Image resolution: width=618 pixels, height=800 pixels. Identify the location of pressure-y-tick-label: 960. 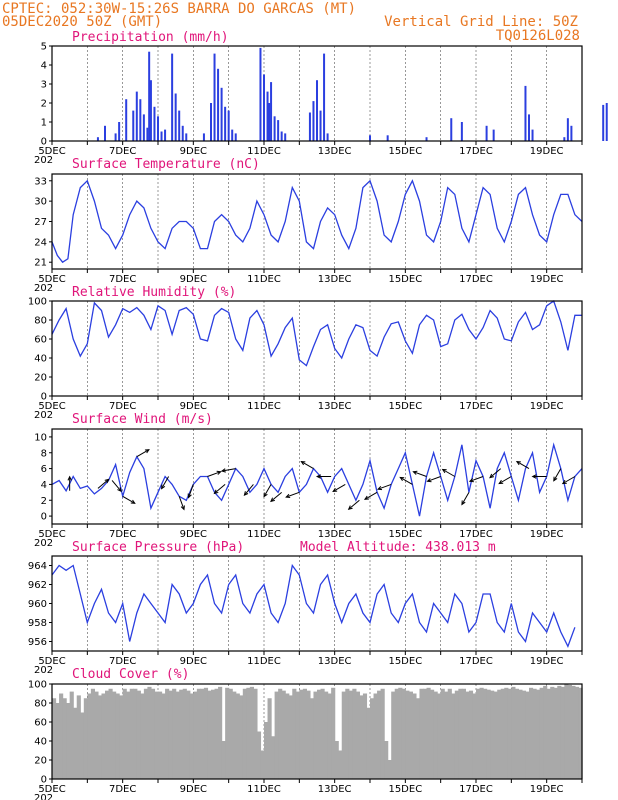
(37, 604).